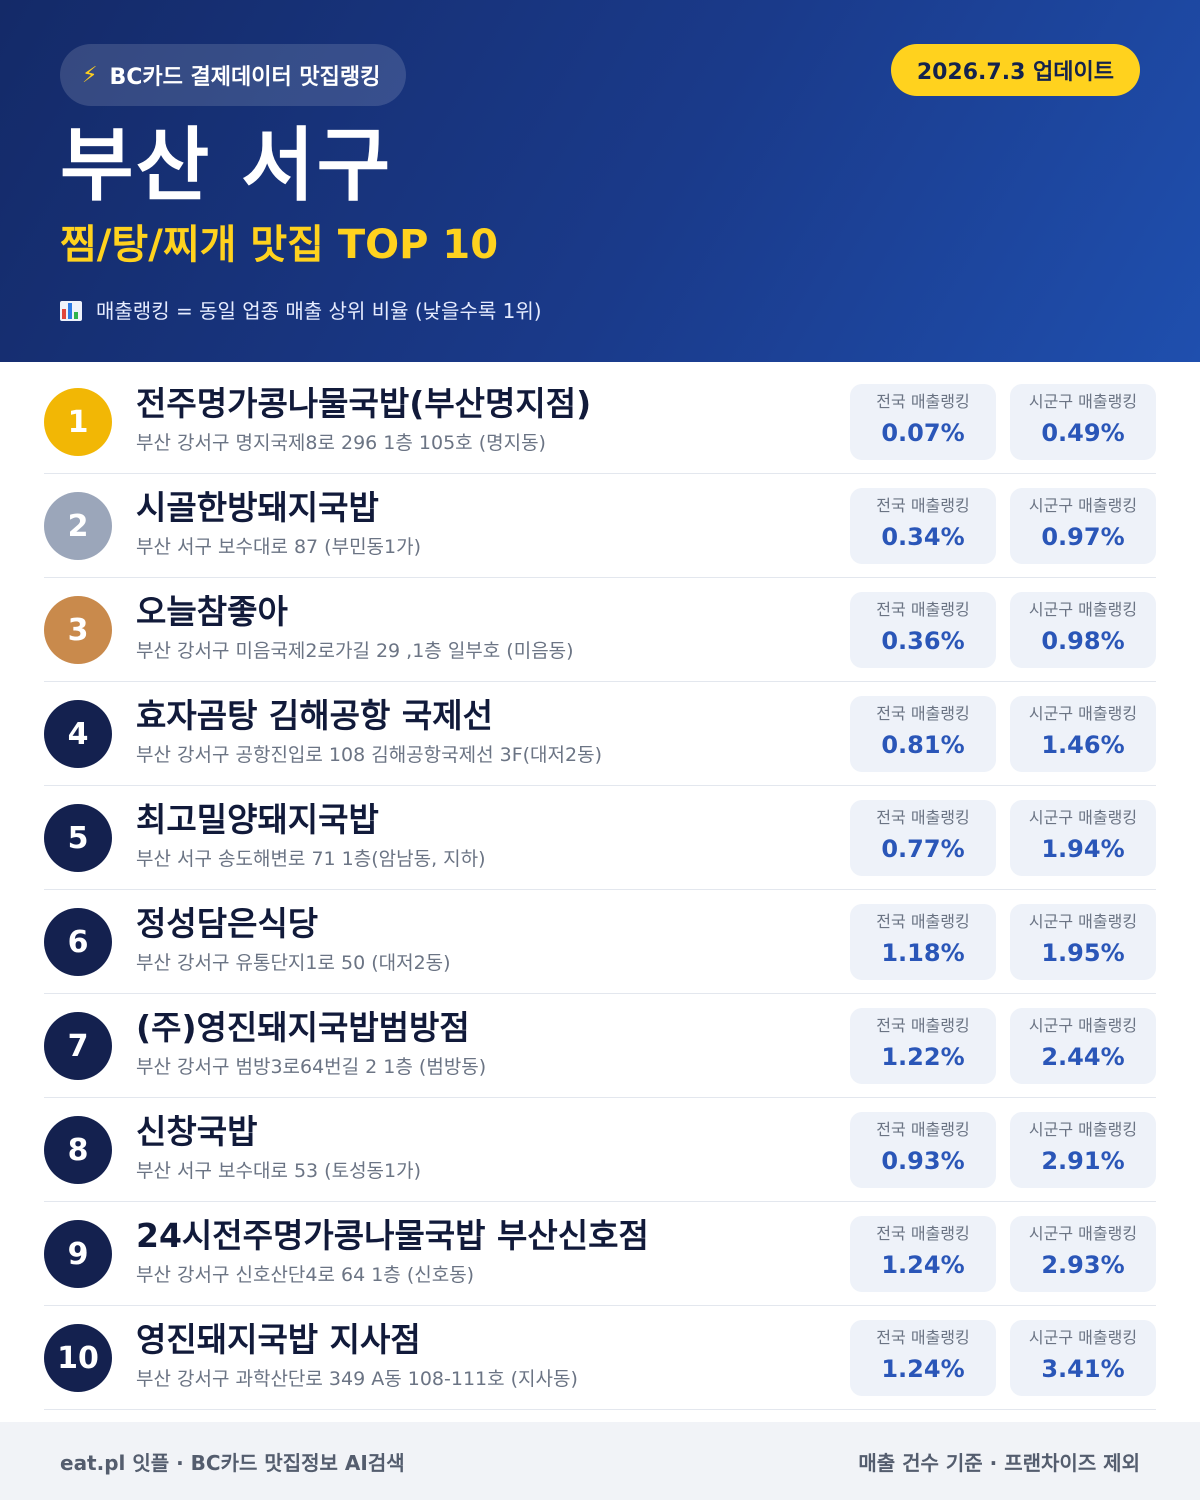  I want to click on national-rank-card: 전국 매출랭킹 1.18%, so click(923, 942).